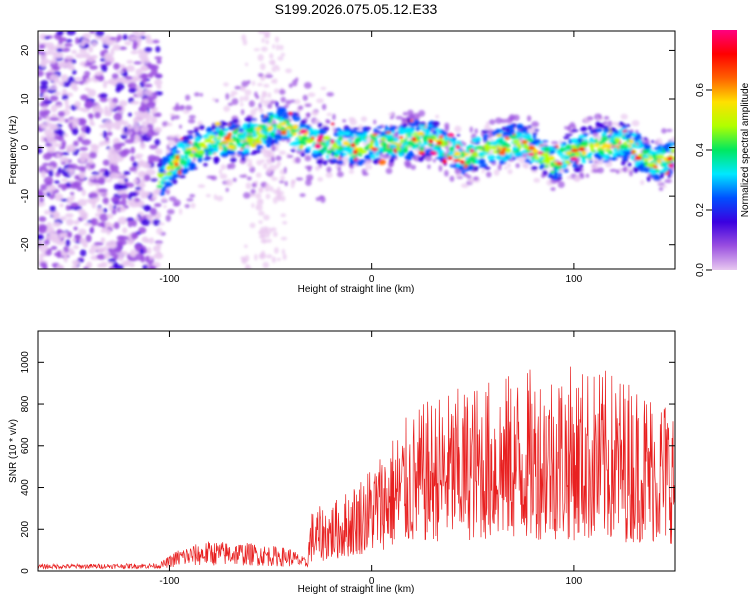 This screenshot has width=750, height=600. Describe the element at coordinates (25, 362) in the screenshot. I see `y-tick-label: 1000` at that location.